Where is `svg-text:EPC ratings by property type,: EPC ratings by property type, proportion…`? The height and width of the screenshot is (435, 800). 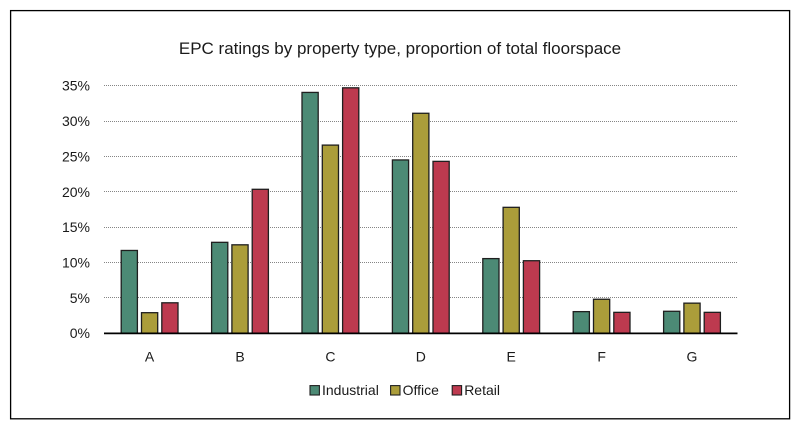
svg-text:EPC ratings by property type,: EPC ratings by property type, proportion… is located at coordinates (400, 48).